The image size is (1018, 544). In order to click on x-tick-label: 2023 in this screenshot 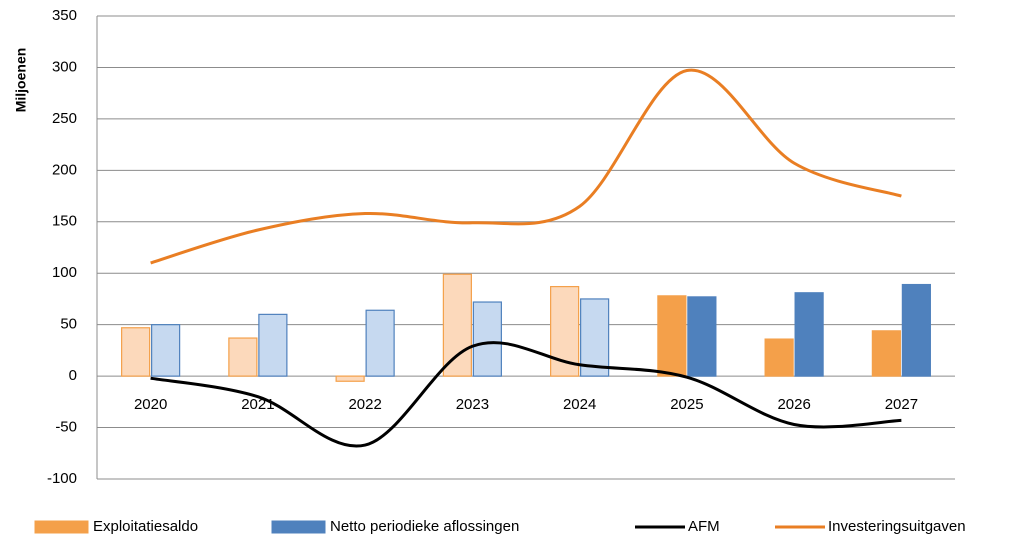, I will do `click(472, 404)`.